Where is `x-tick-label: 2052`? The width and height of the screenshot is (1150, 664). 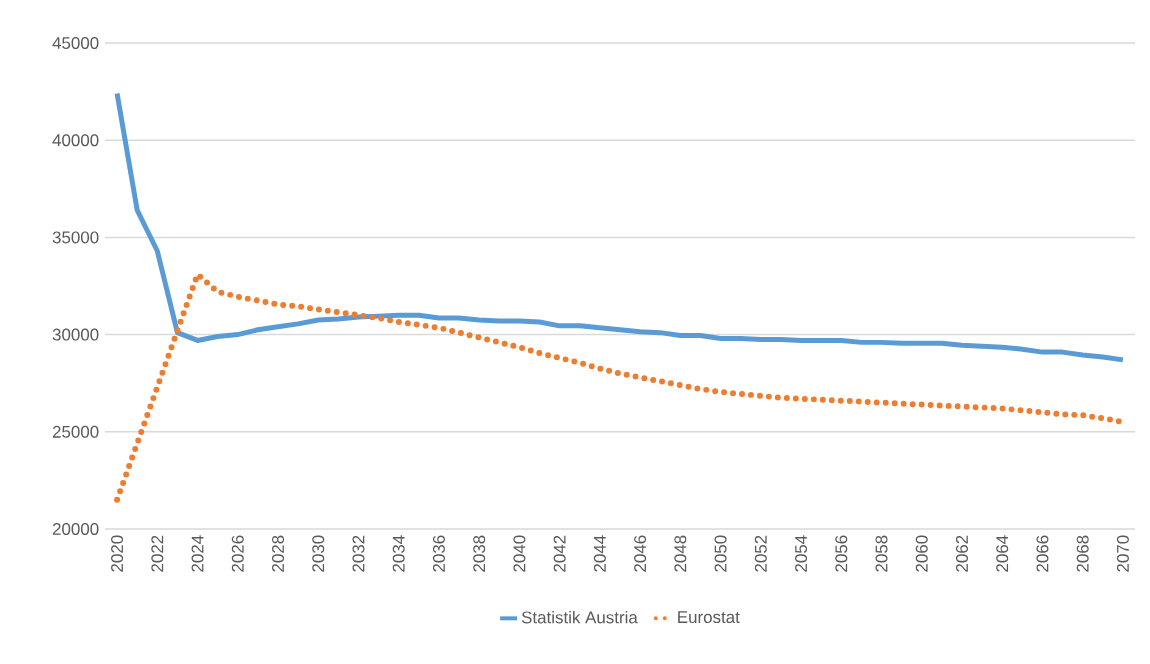 x-tick-label: 2052 is located at coordinates (760, 553).